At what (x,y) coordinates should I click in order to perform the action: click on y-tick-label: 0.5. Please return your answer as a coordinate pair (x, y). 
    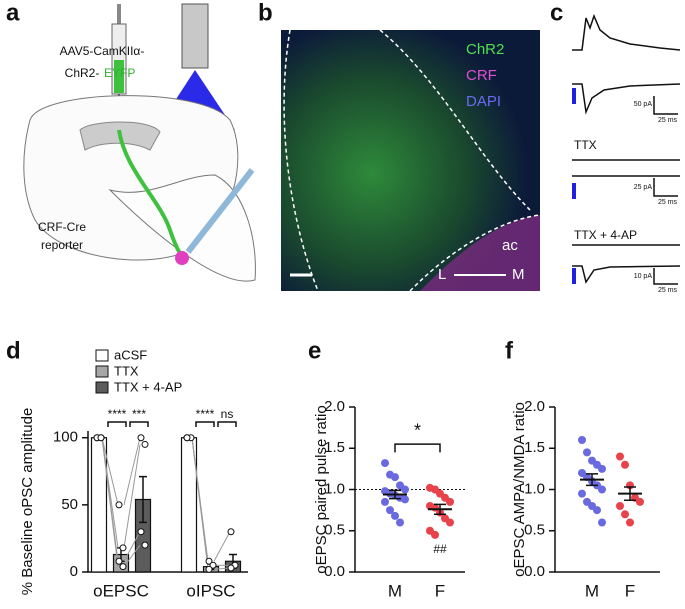
    Looking at the image, I should click on (534, 530).